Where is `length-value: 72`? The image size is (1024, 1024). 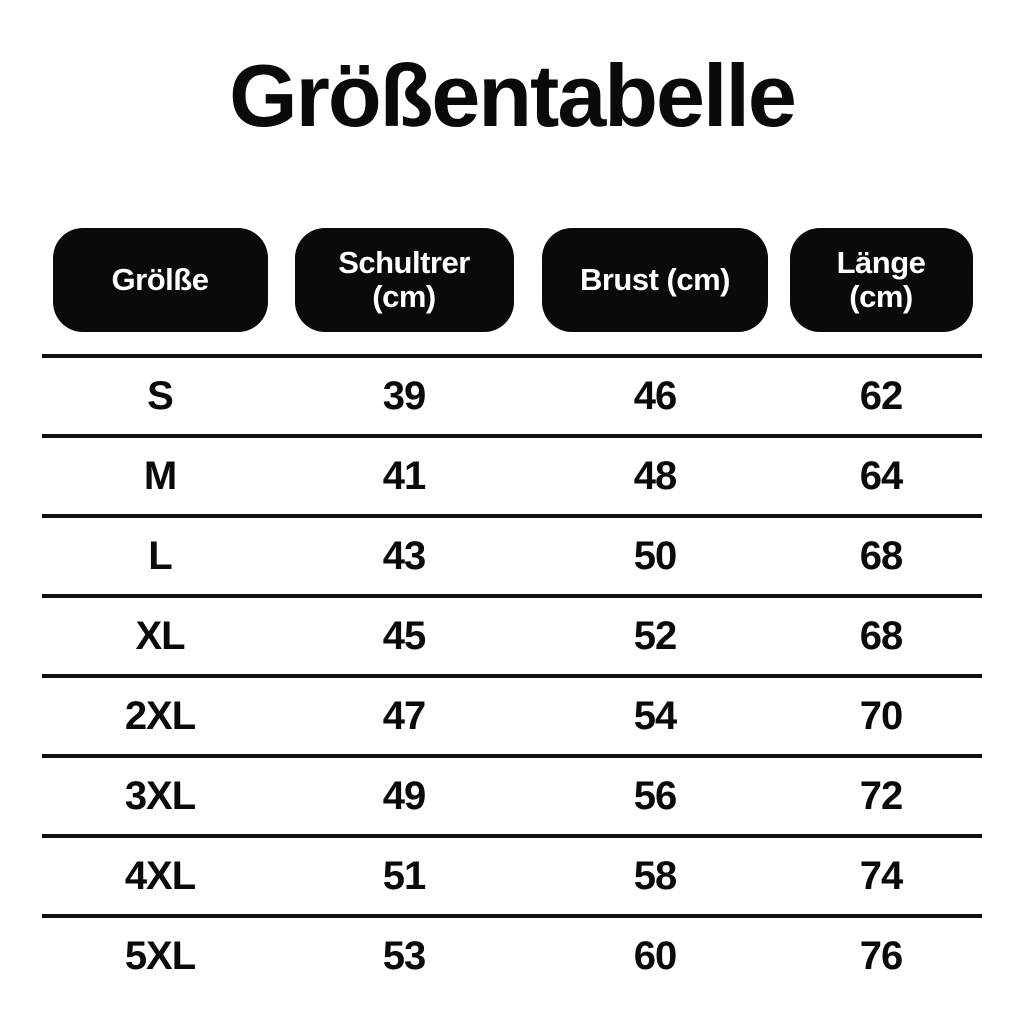
length-value: 72 is located at coordinates (881, 795).